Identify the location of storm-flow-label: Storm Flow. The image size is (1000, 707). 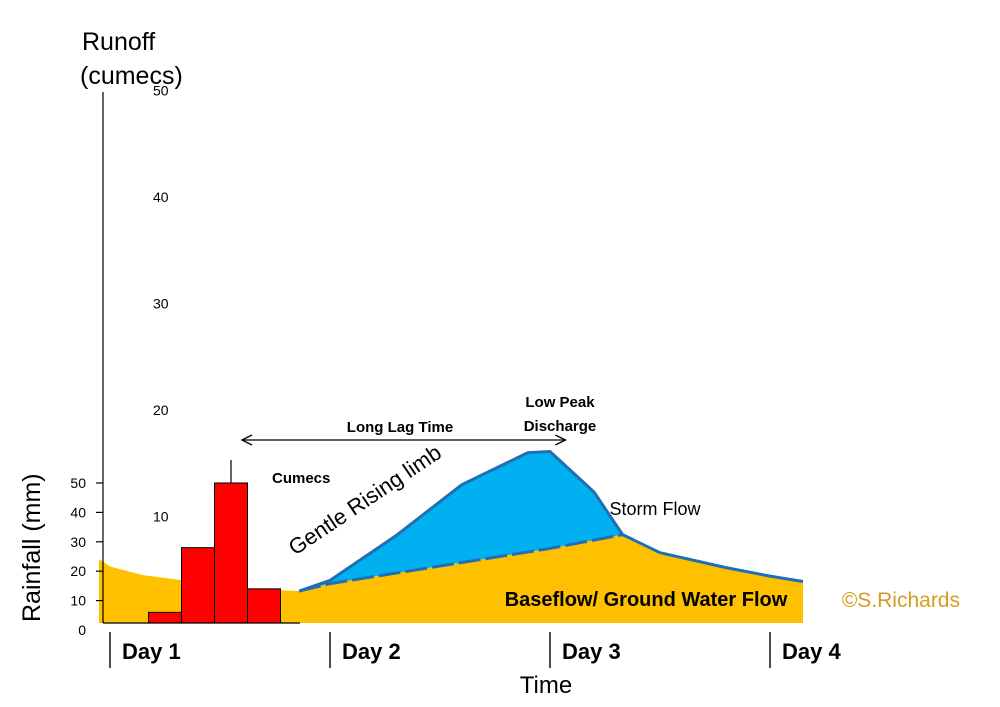
(655, 509).